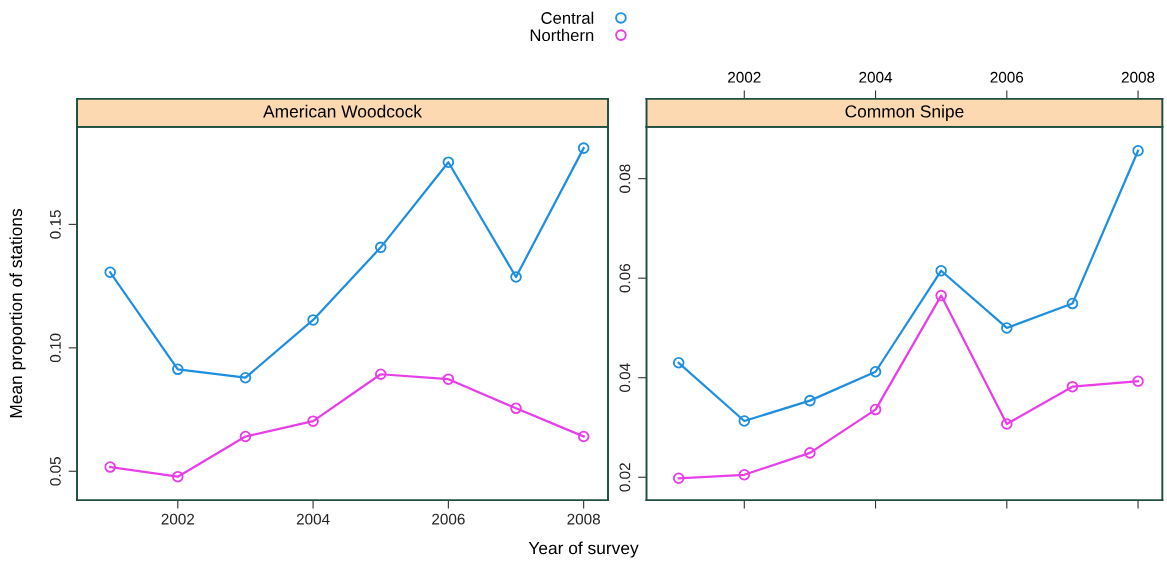  I want to click on y-tick-label: 0.02, so click(625, 477).